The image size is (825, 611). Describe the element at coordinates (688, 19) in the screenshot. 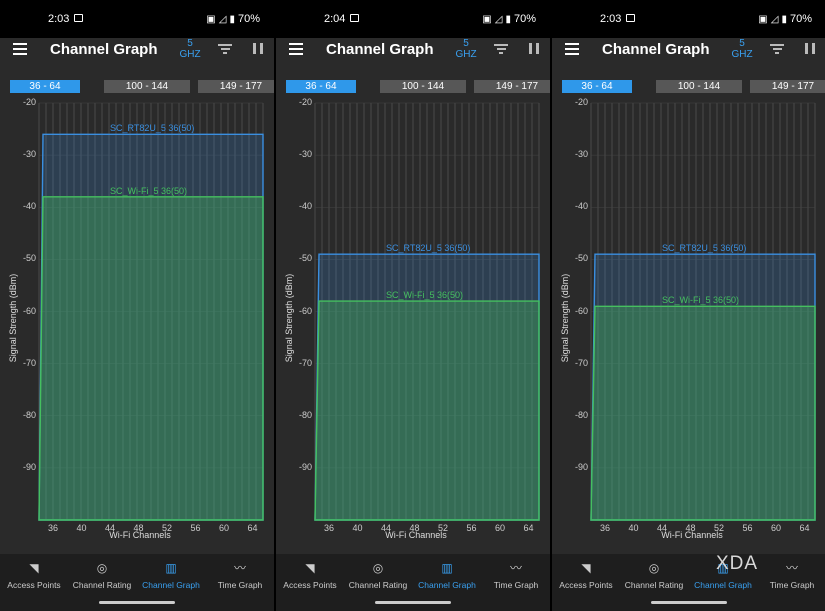

I see `status-bar: 2:03 ▣ ◿ ▮ 70%` at that location.